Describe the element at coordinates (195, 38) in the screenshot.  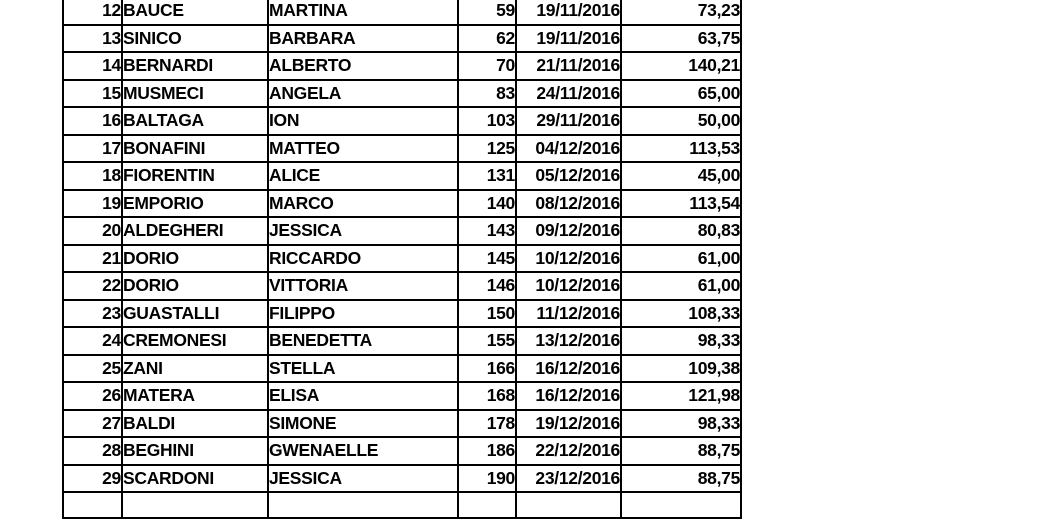
I see `cell-surname: SINICO` at that location.